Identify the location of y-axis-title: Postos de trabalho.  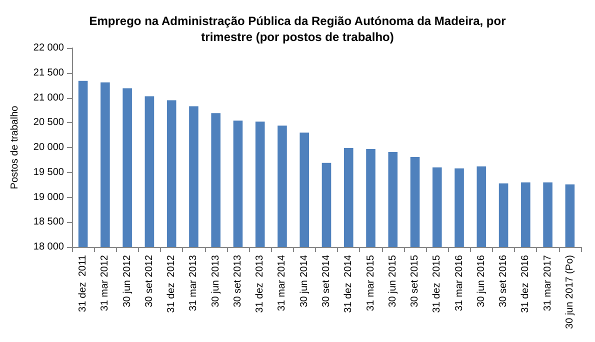
(15, 147).